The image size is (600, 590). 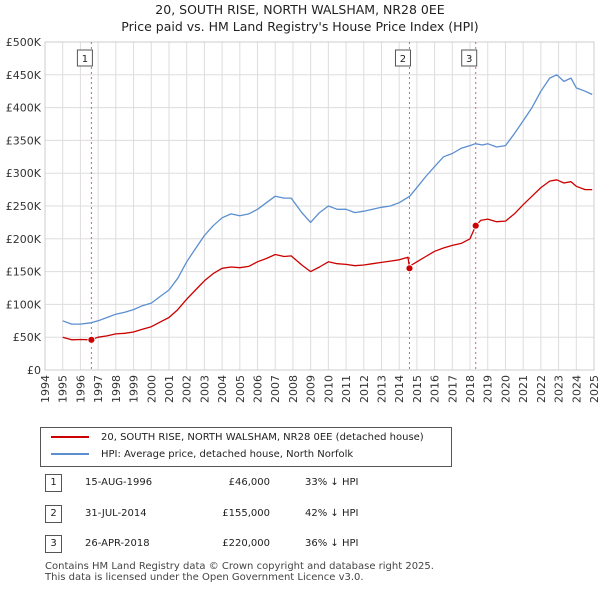 I want to click on transaction-price: £155,000, so click(x=246, y=513).